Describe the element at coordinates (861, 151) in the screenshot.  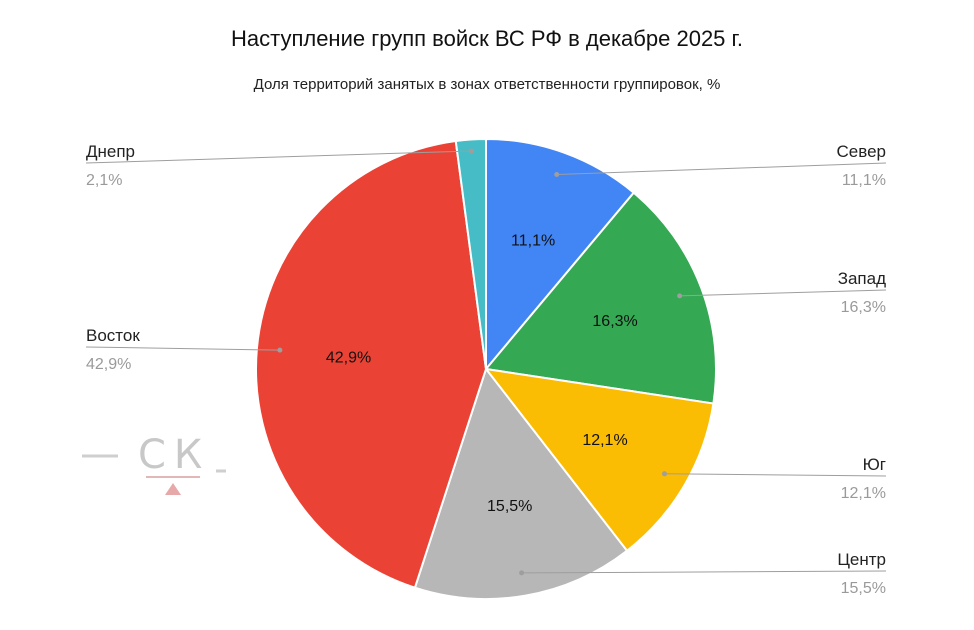
I see `category-name: Север` at that location.